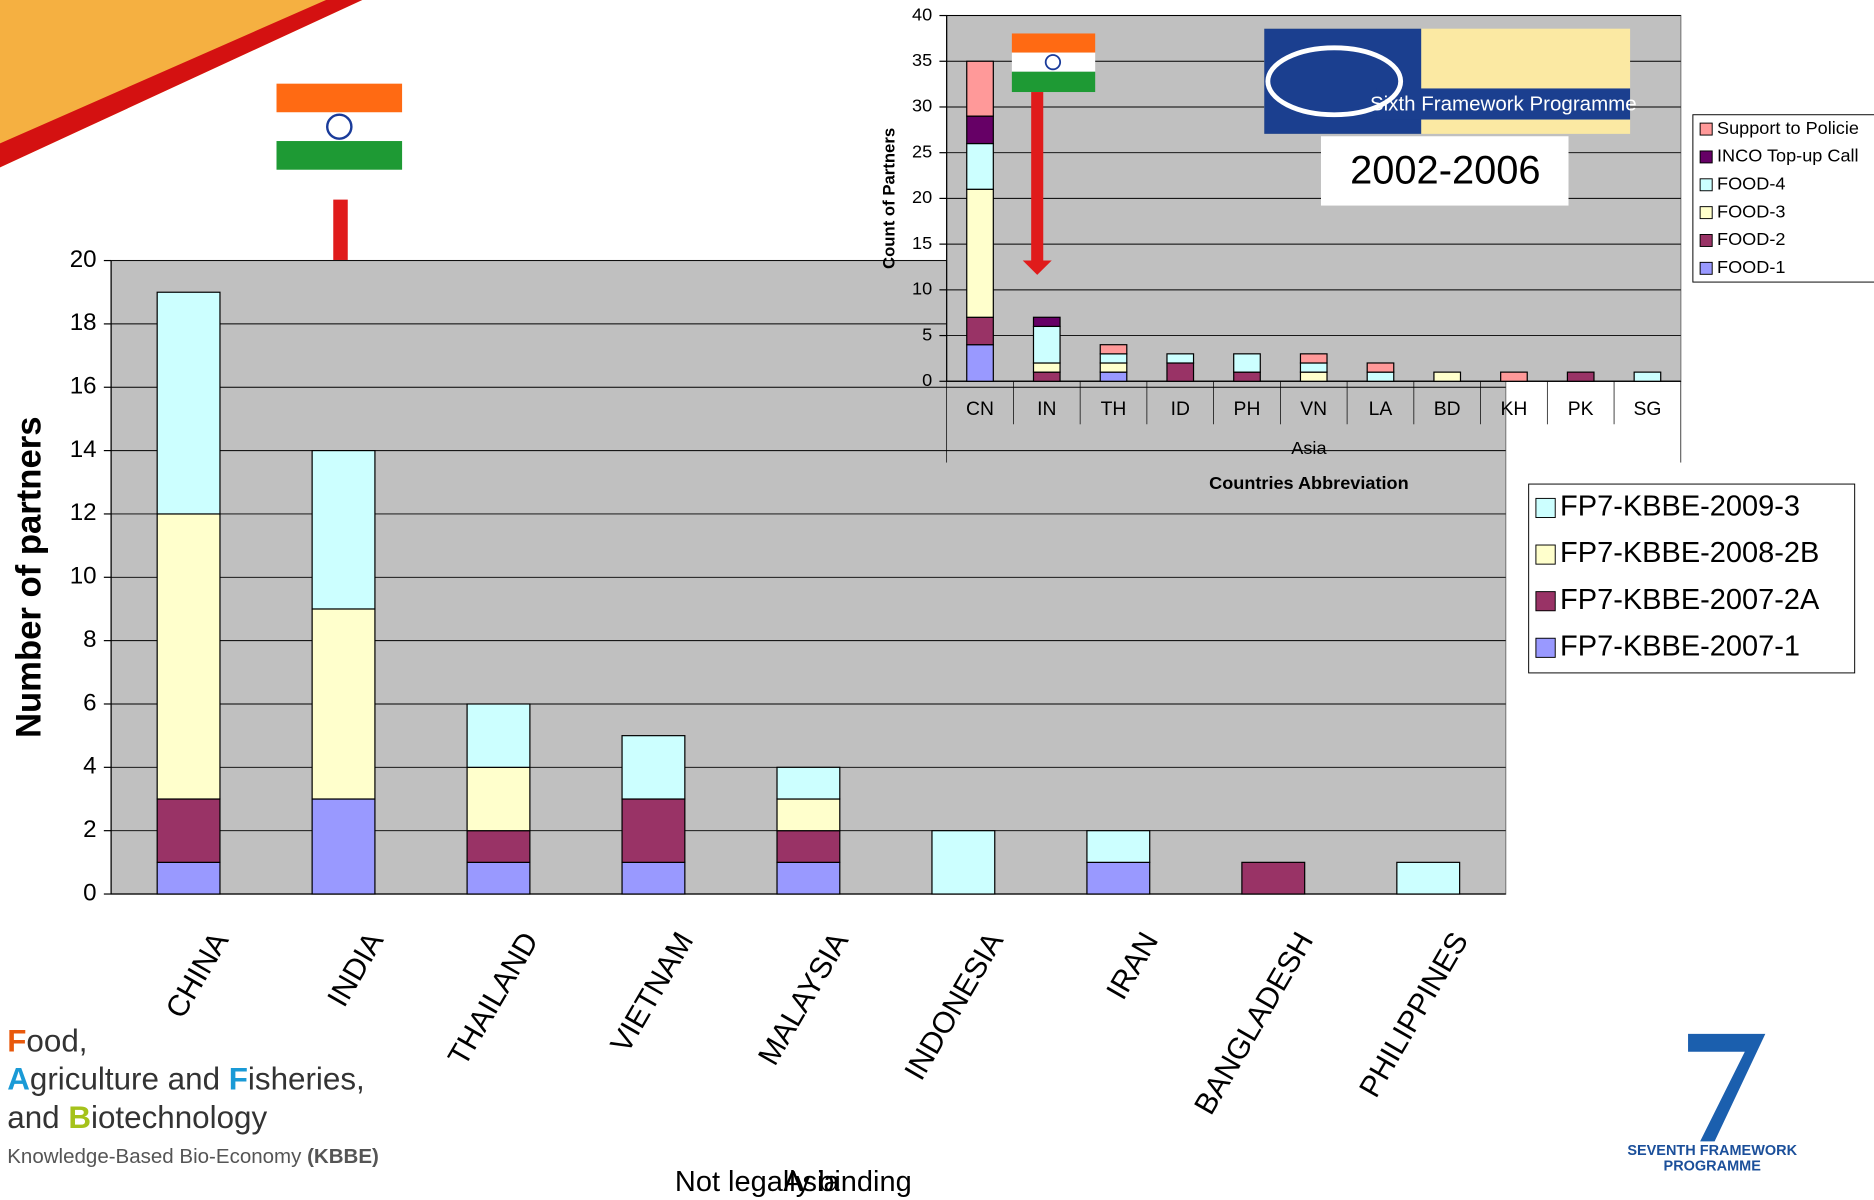 Image resolution: width=1874 pixels, height=1200 pixels. What do you see at coordinates (89, 639) in the screenshot?
I see `y-tick-label: 8` at bounding box center [89, 639].